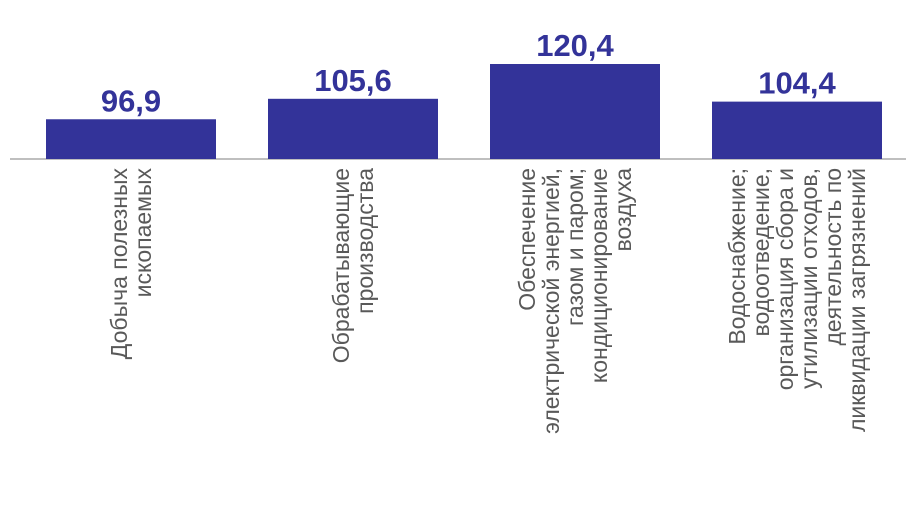  What do you see at coordinates (469, 73) in the screenshot?
I see `data-labels-group: 96,9 105,6 120,4 104,4` at bounding box center [469, 73].